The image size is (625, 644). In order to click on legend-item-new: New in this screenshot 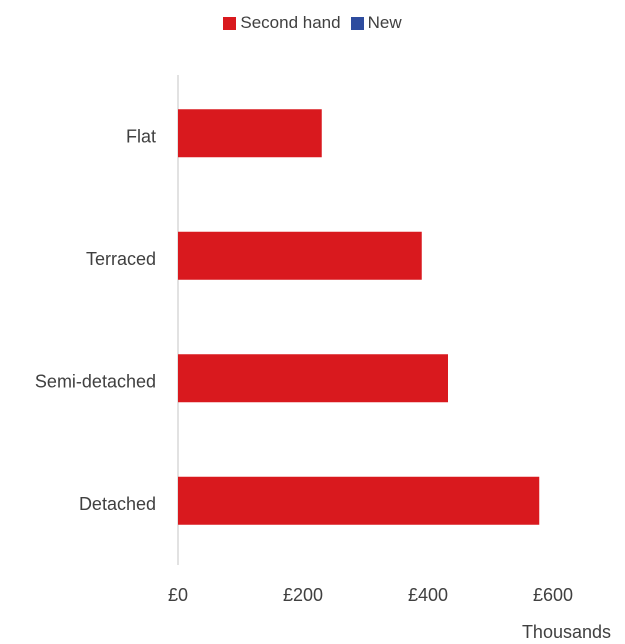, I will do `click(376, 23)`.